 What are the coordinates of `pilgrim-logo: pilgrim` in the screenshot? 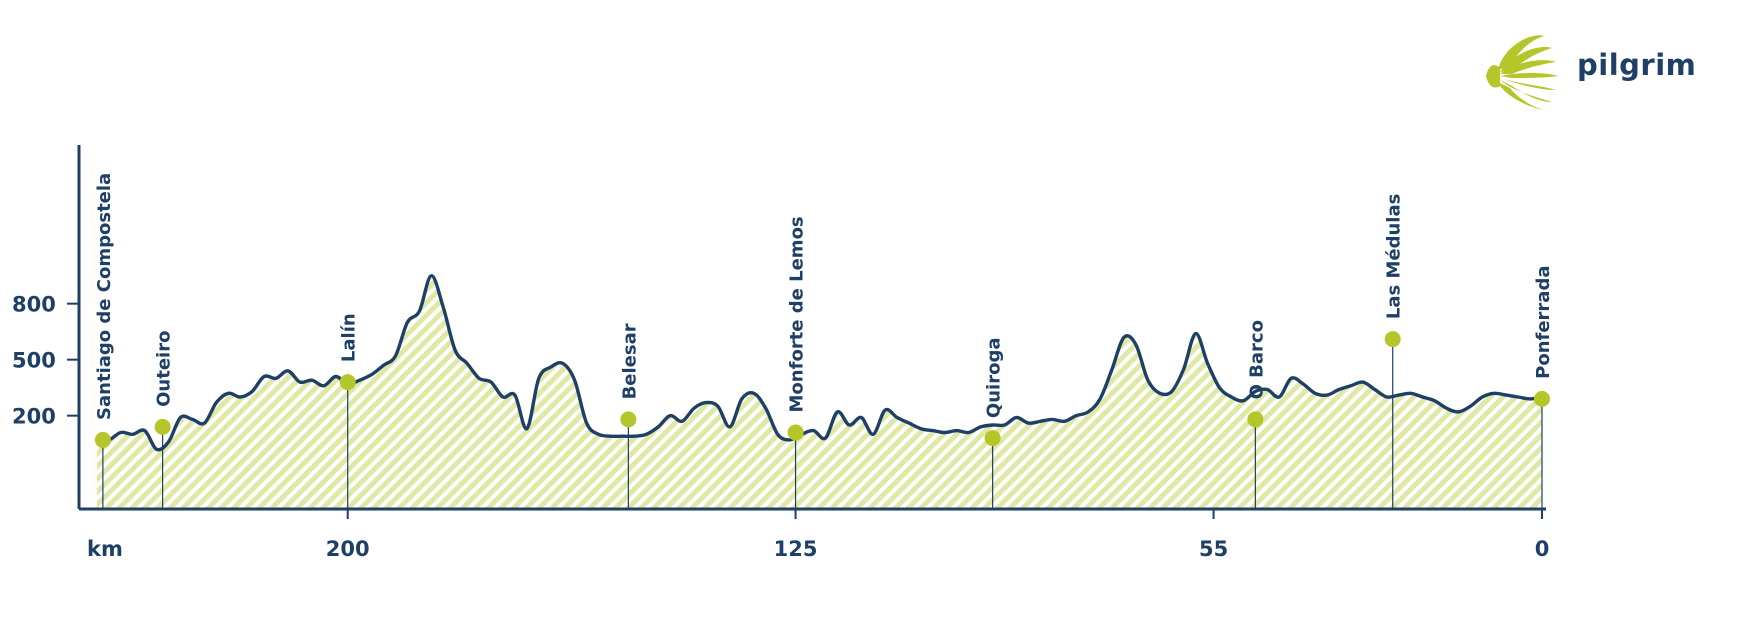 It's located at (1589, 71).